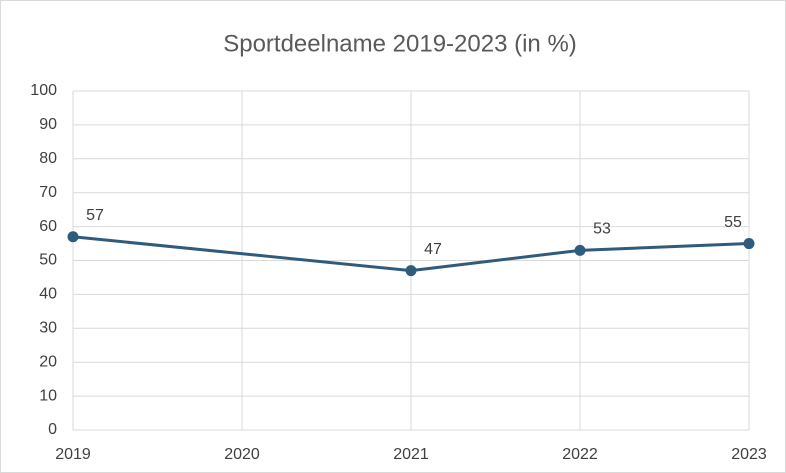 Image resolution: width=786 pixels, height=473 pixels. Describe the element at coordinates (733, 222) in the screenshot. I see `data-label: 55` at that location.